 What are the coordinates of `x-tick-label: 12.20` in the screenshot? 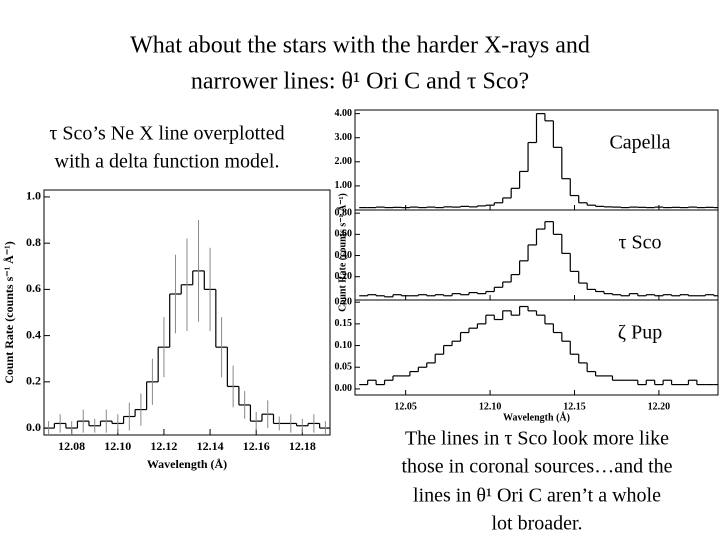 It's located at (659, 406).